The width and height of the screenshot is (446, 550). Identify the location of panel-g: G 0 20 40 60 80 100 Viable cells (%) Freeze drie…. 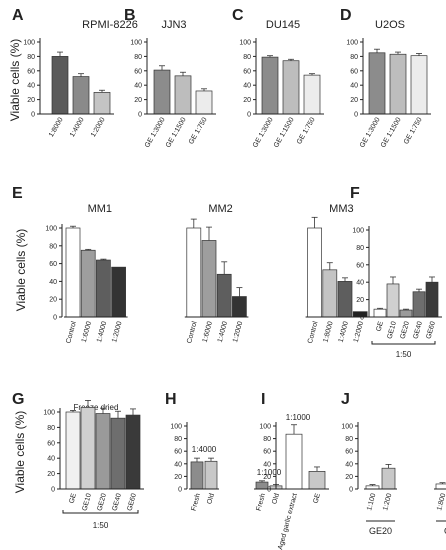
(78, 460).